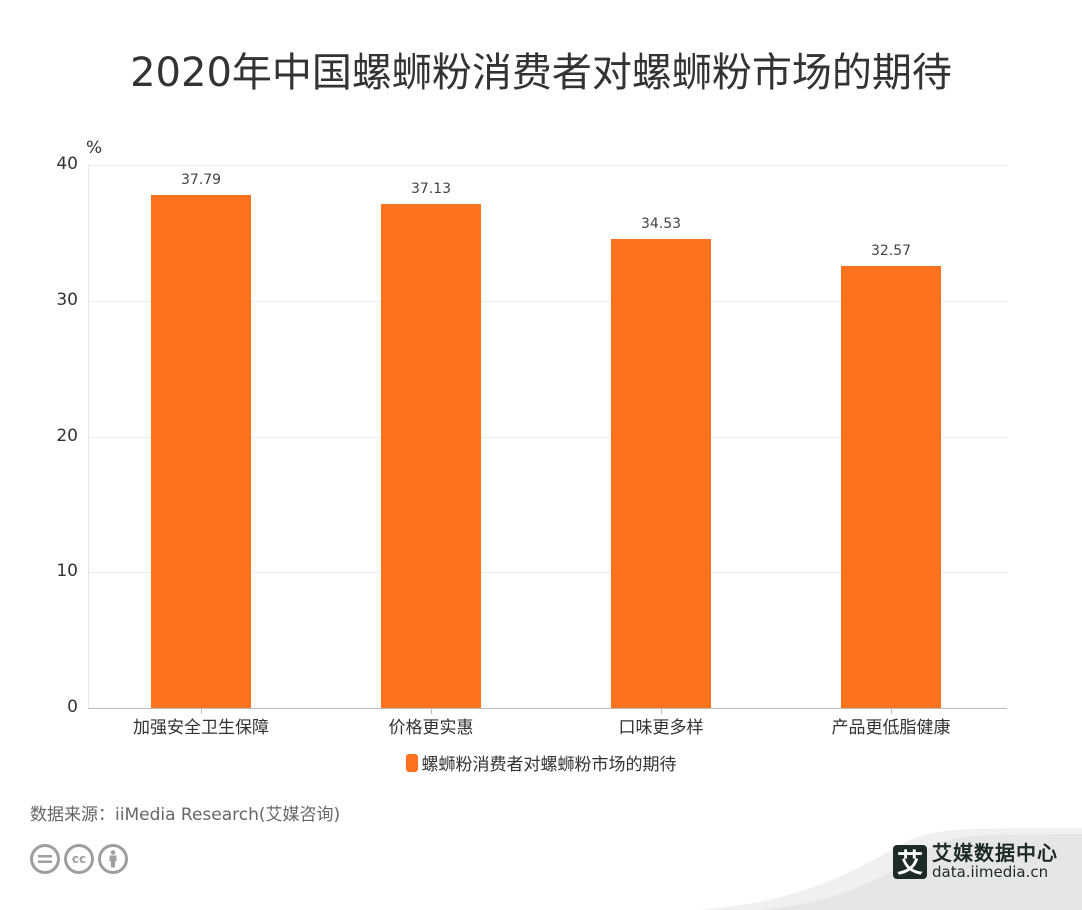  I want to click on y-axis, so click(88, 437).